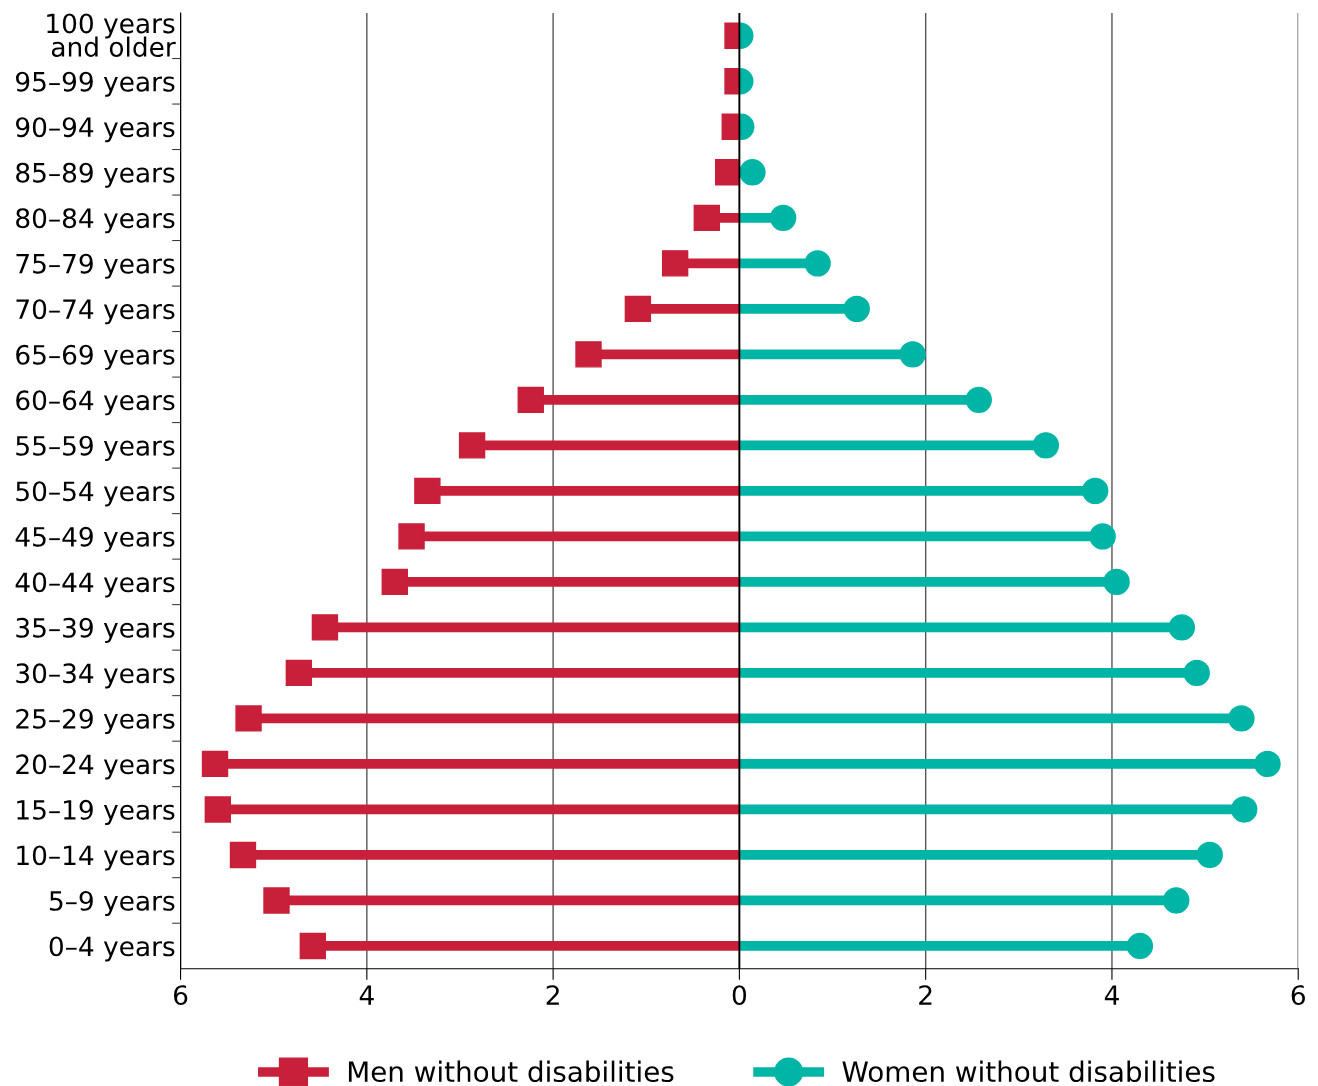  Describe the element at coordinates (95, 585) in the screenshot. I see `y-tick-label: 40–44 years` at that location.